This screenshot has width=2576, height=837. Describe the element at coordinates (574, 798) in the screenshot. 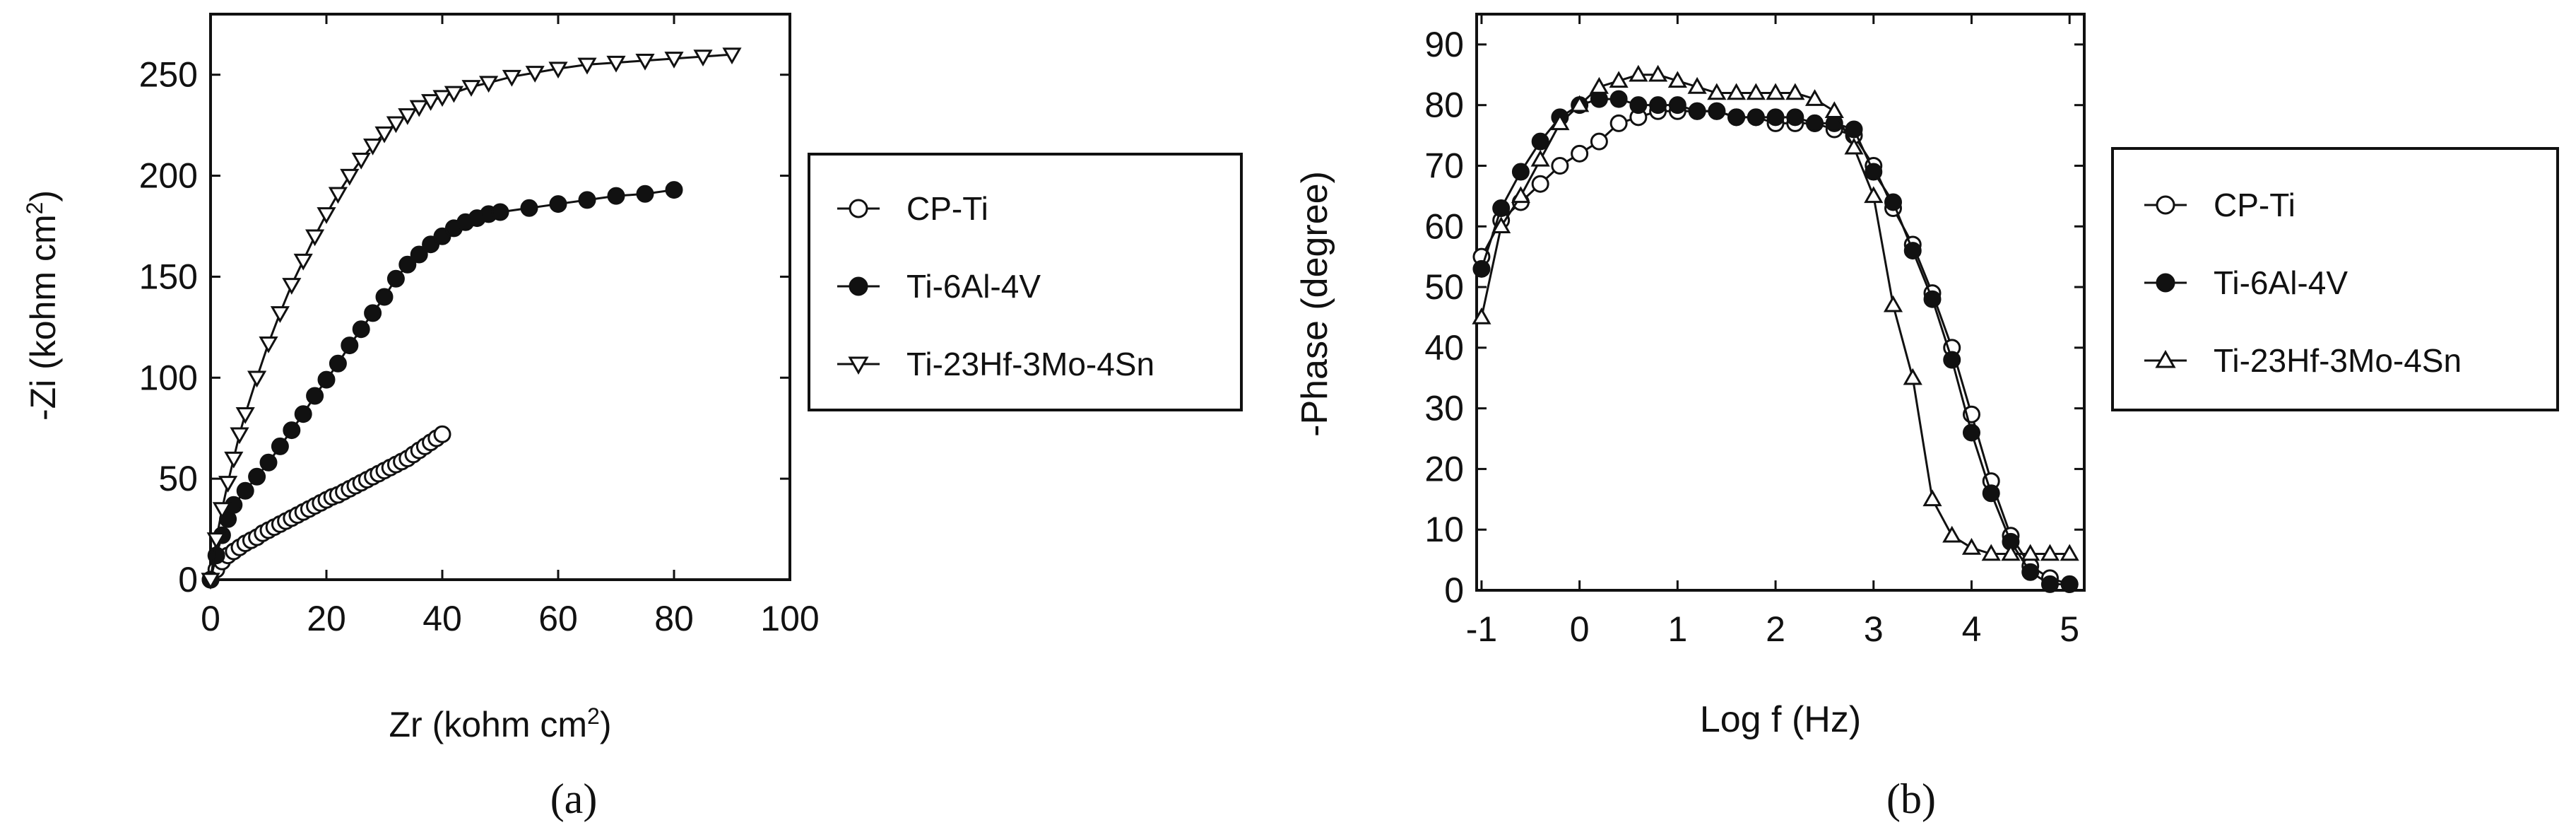

I see `panel-a-caption: (a)` at that location.